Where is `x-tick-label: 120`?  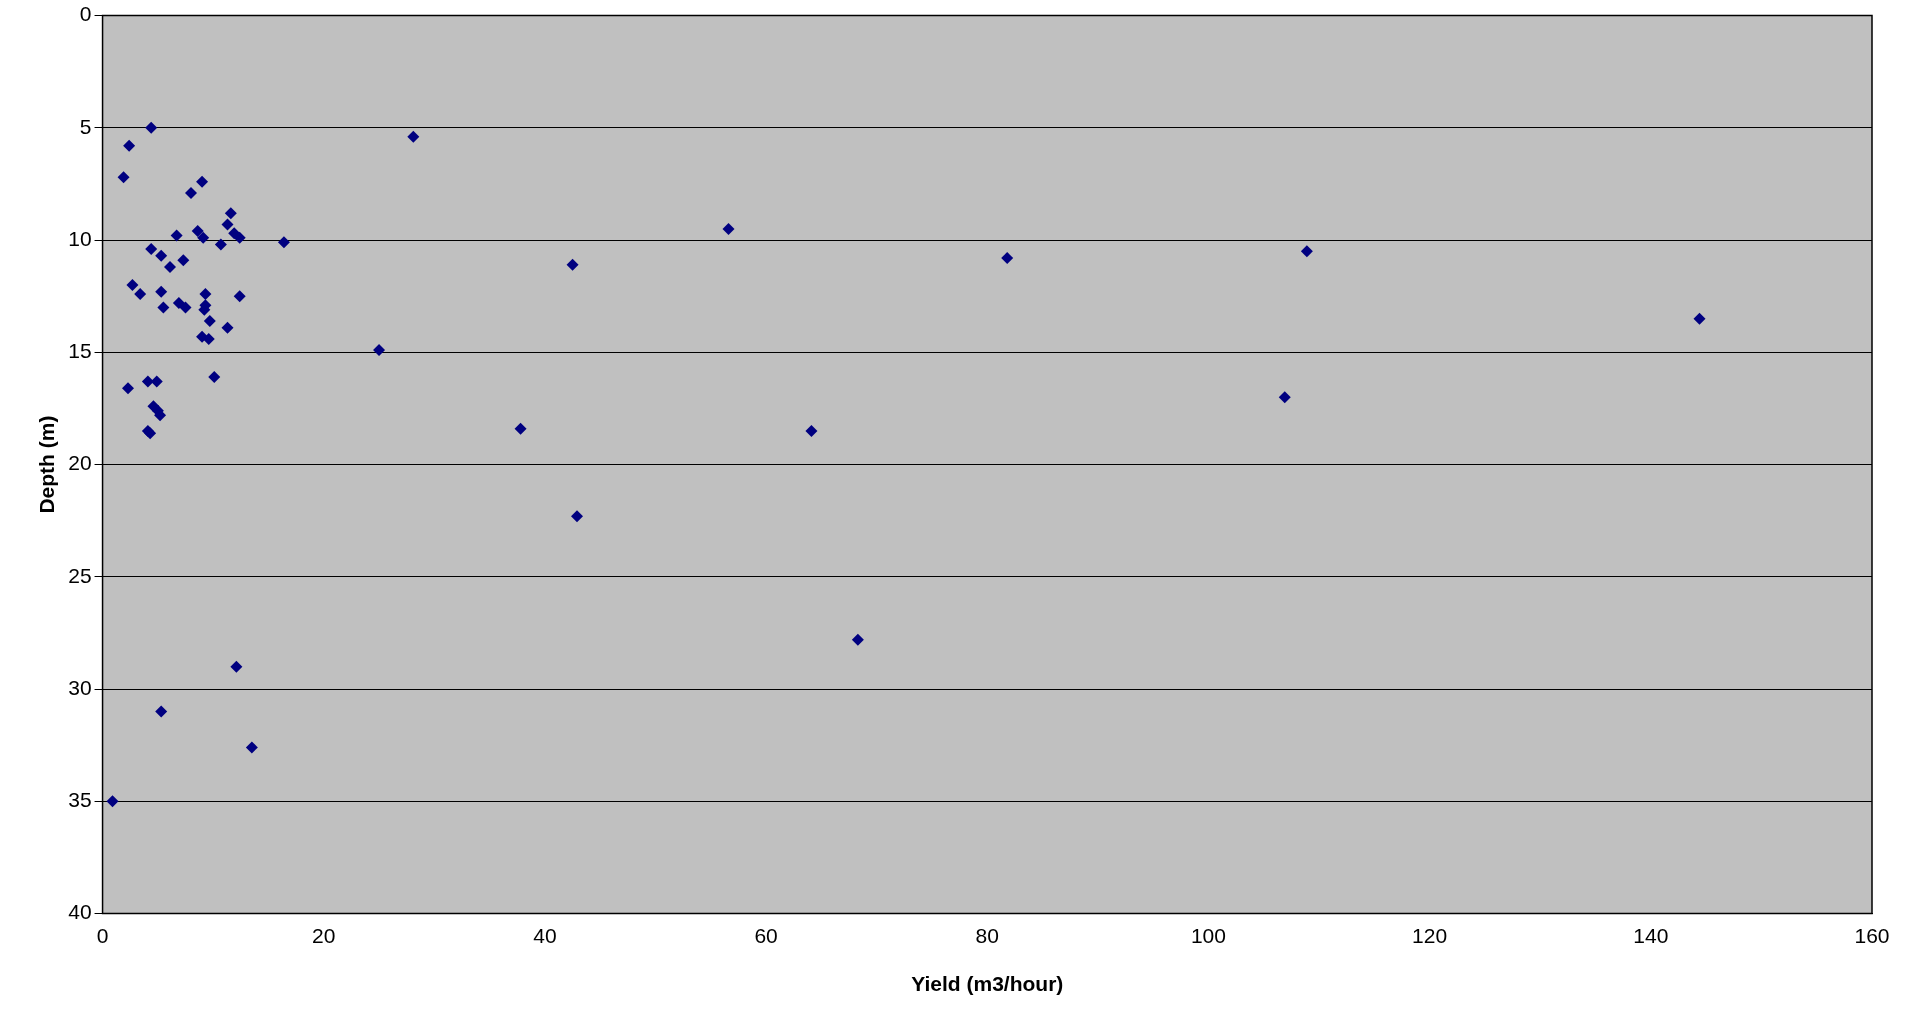
x-tick-label: 120 is located at coordinates (1430, 935).